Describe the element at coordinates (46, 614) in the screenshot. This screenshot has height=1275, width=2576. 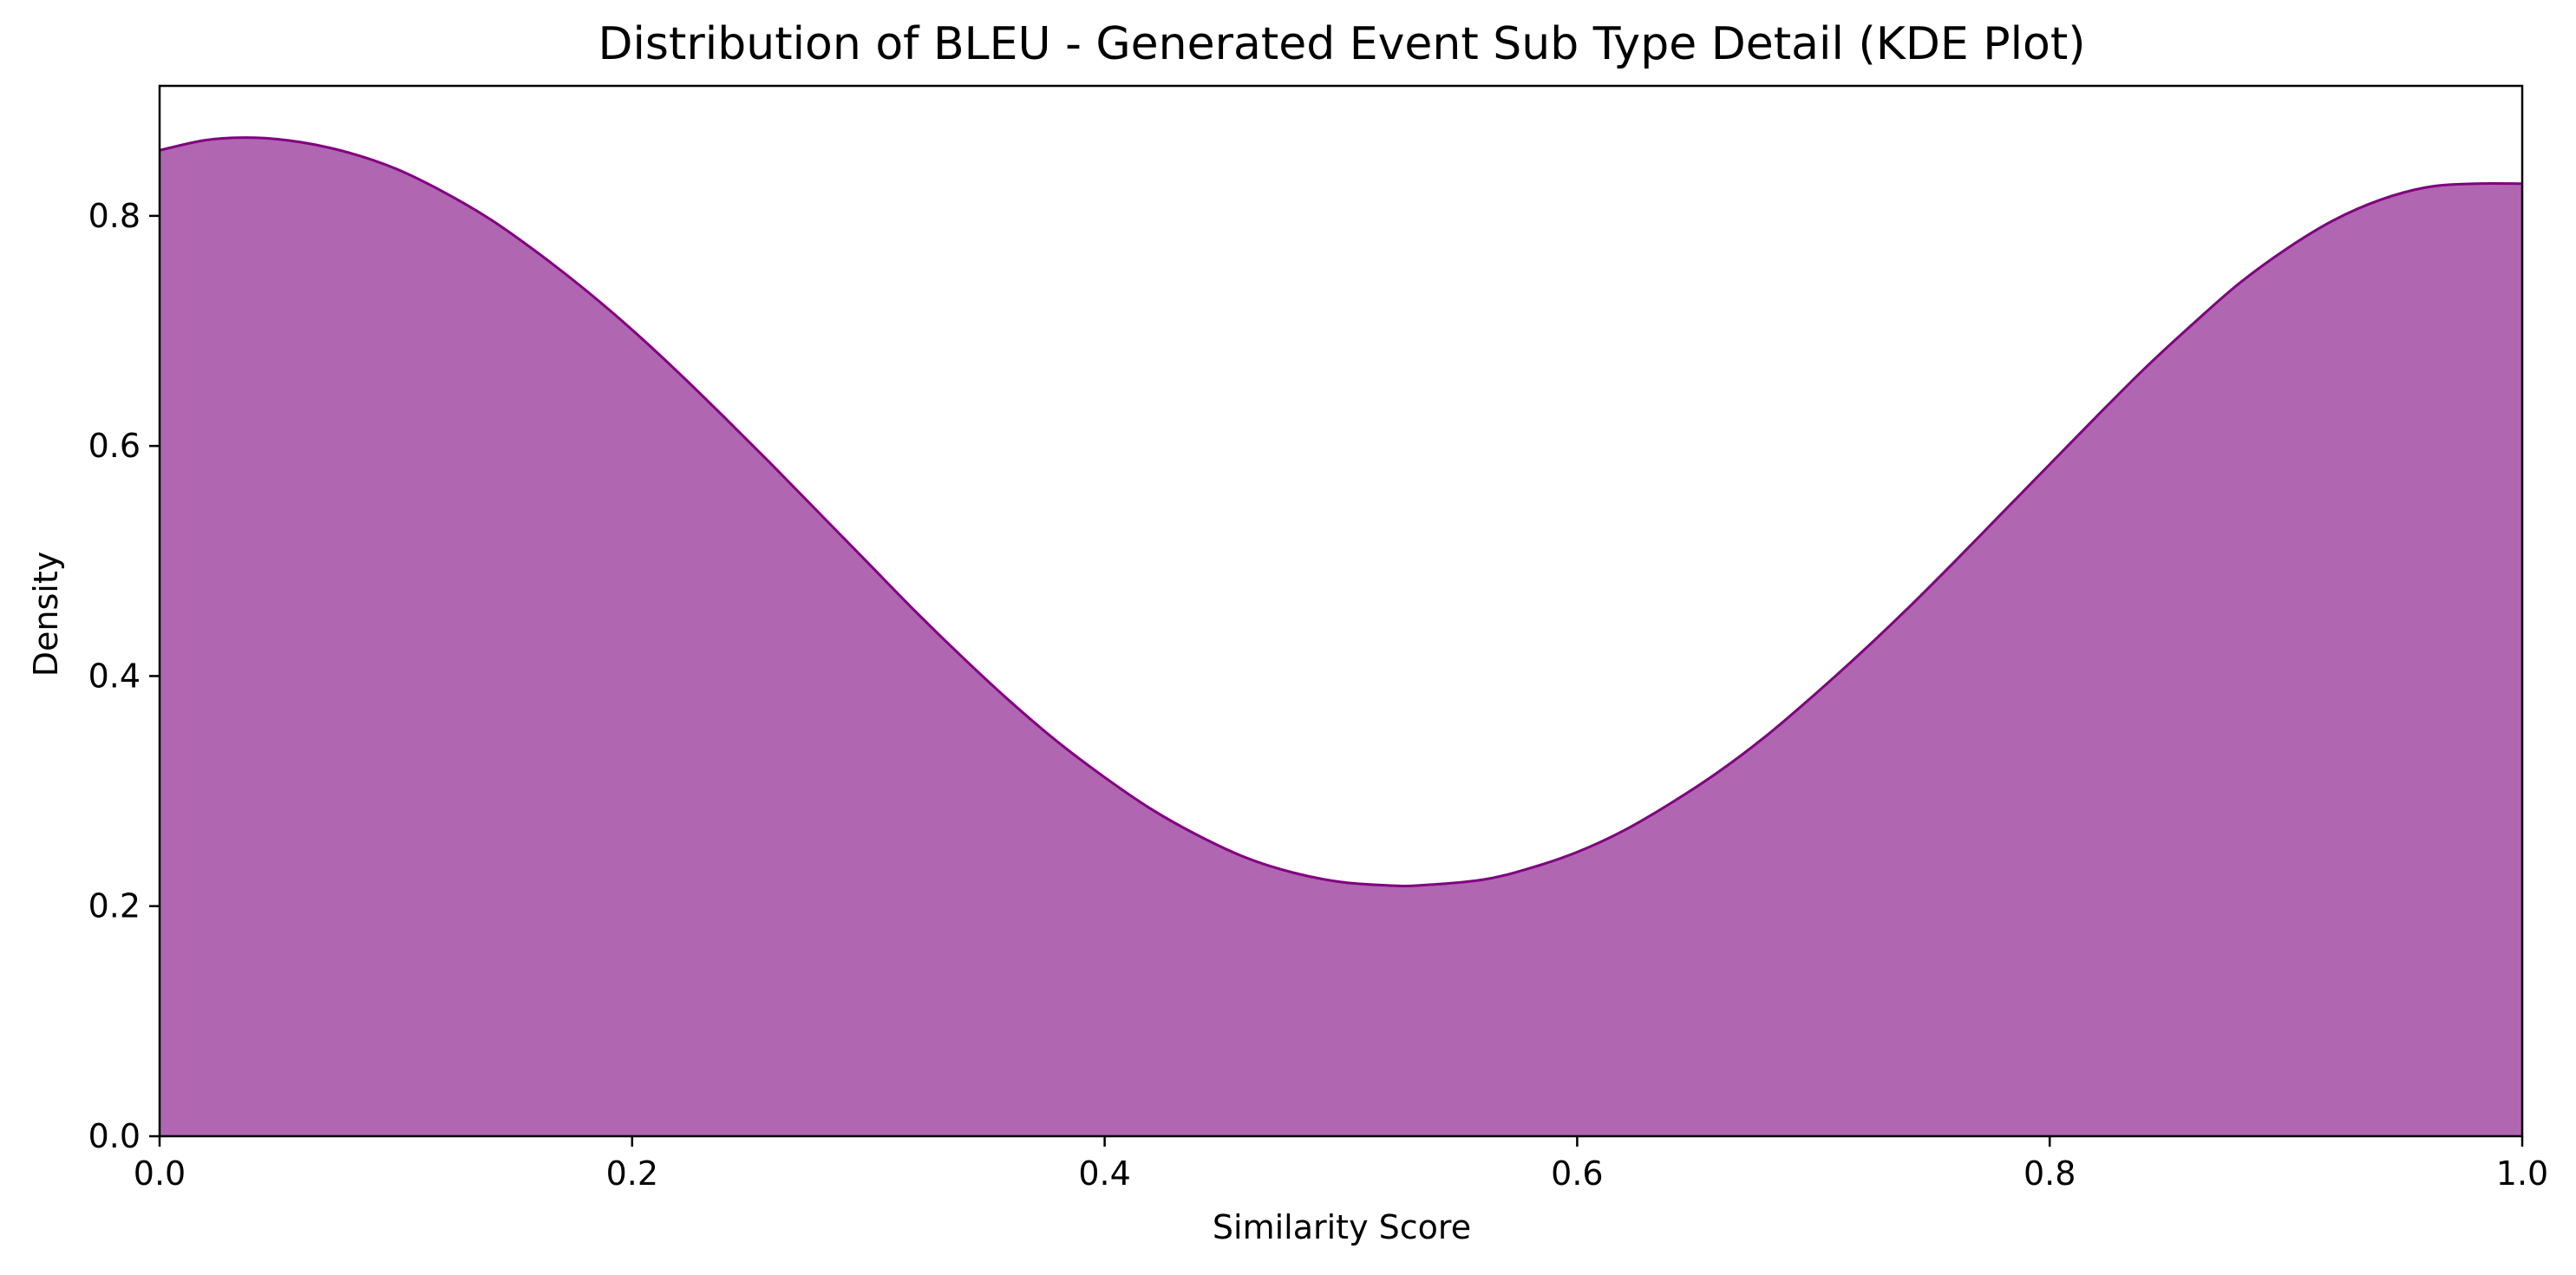
I see `y-axis-label: Density` at that location.